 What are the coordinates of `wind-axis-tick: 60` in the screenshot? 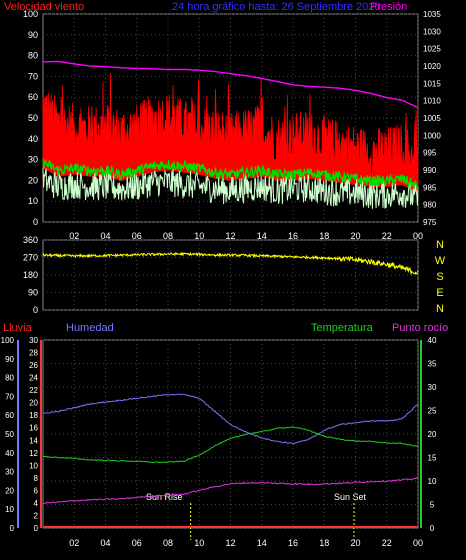 It's located at (33, 97).